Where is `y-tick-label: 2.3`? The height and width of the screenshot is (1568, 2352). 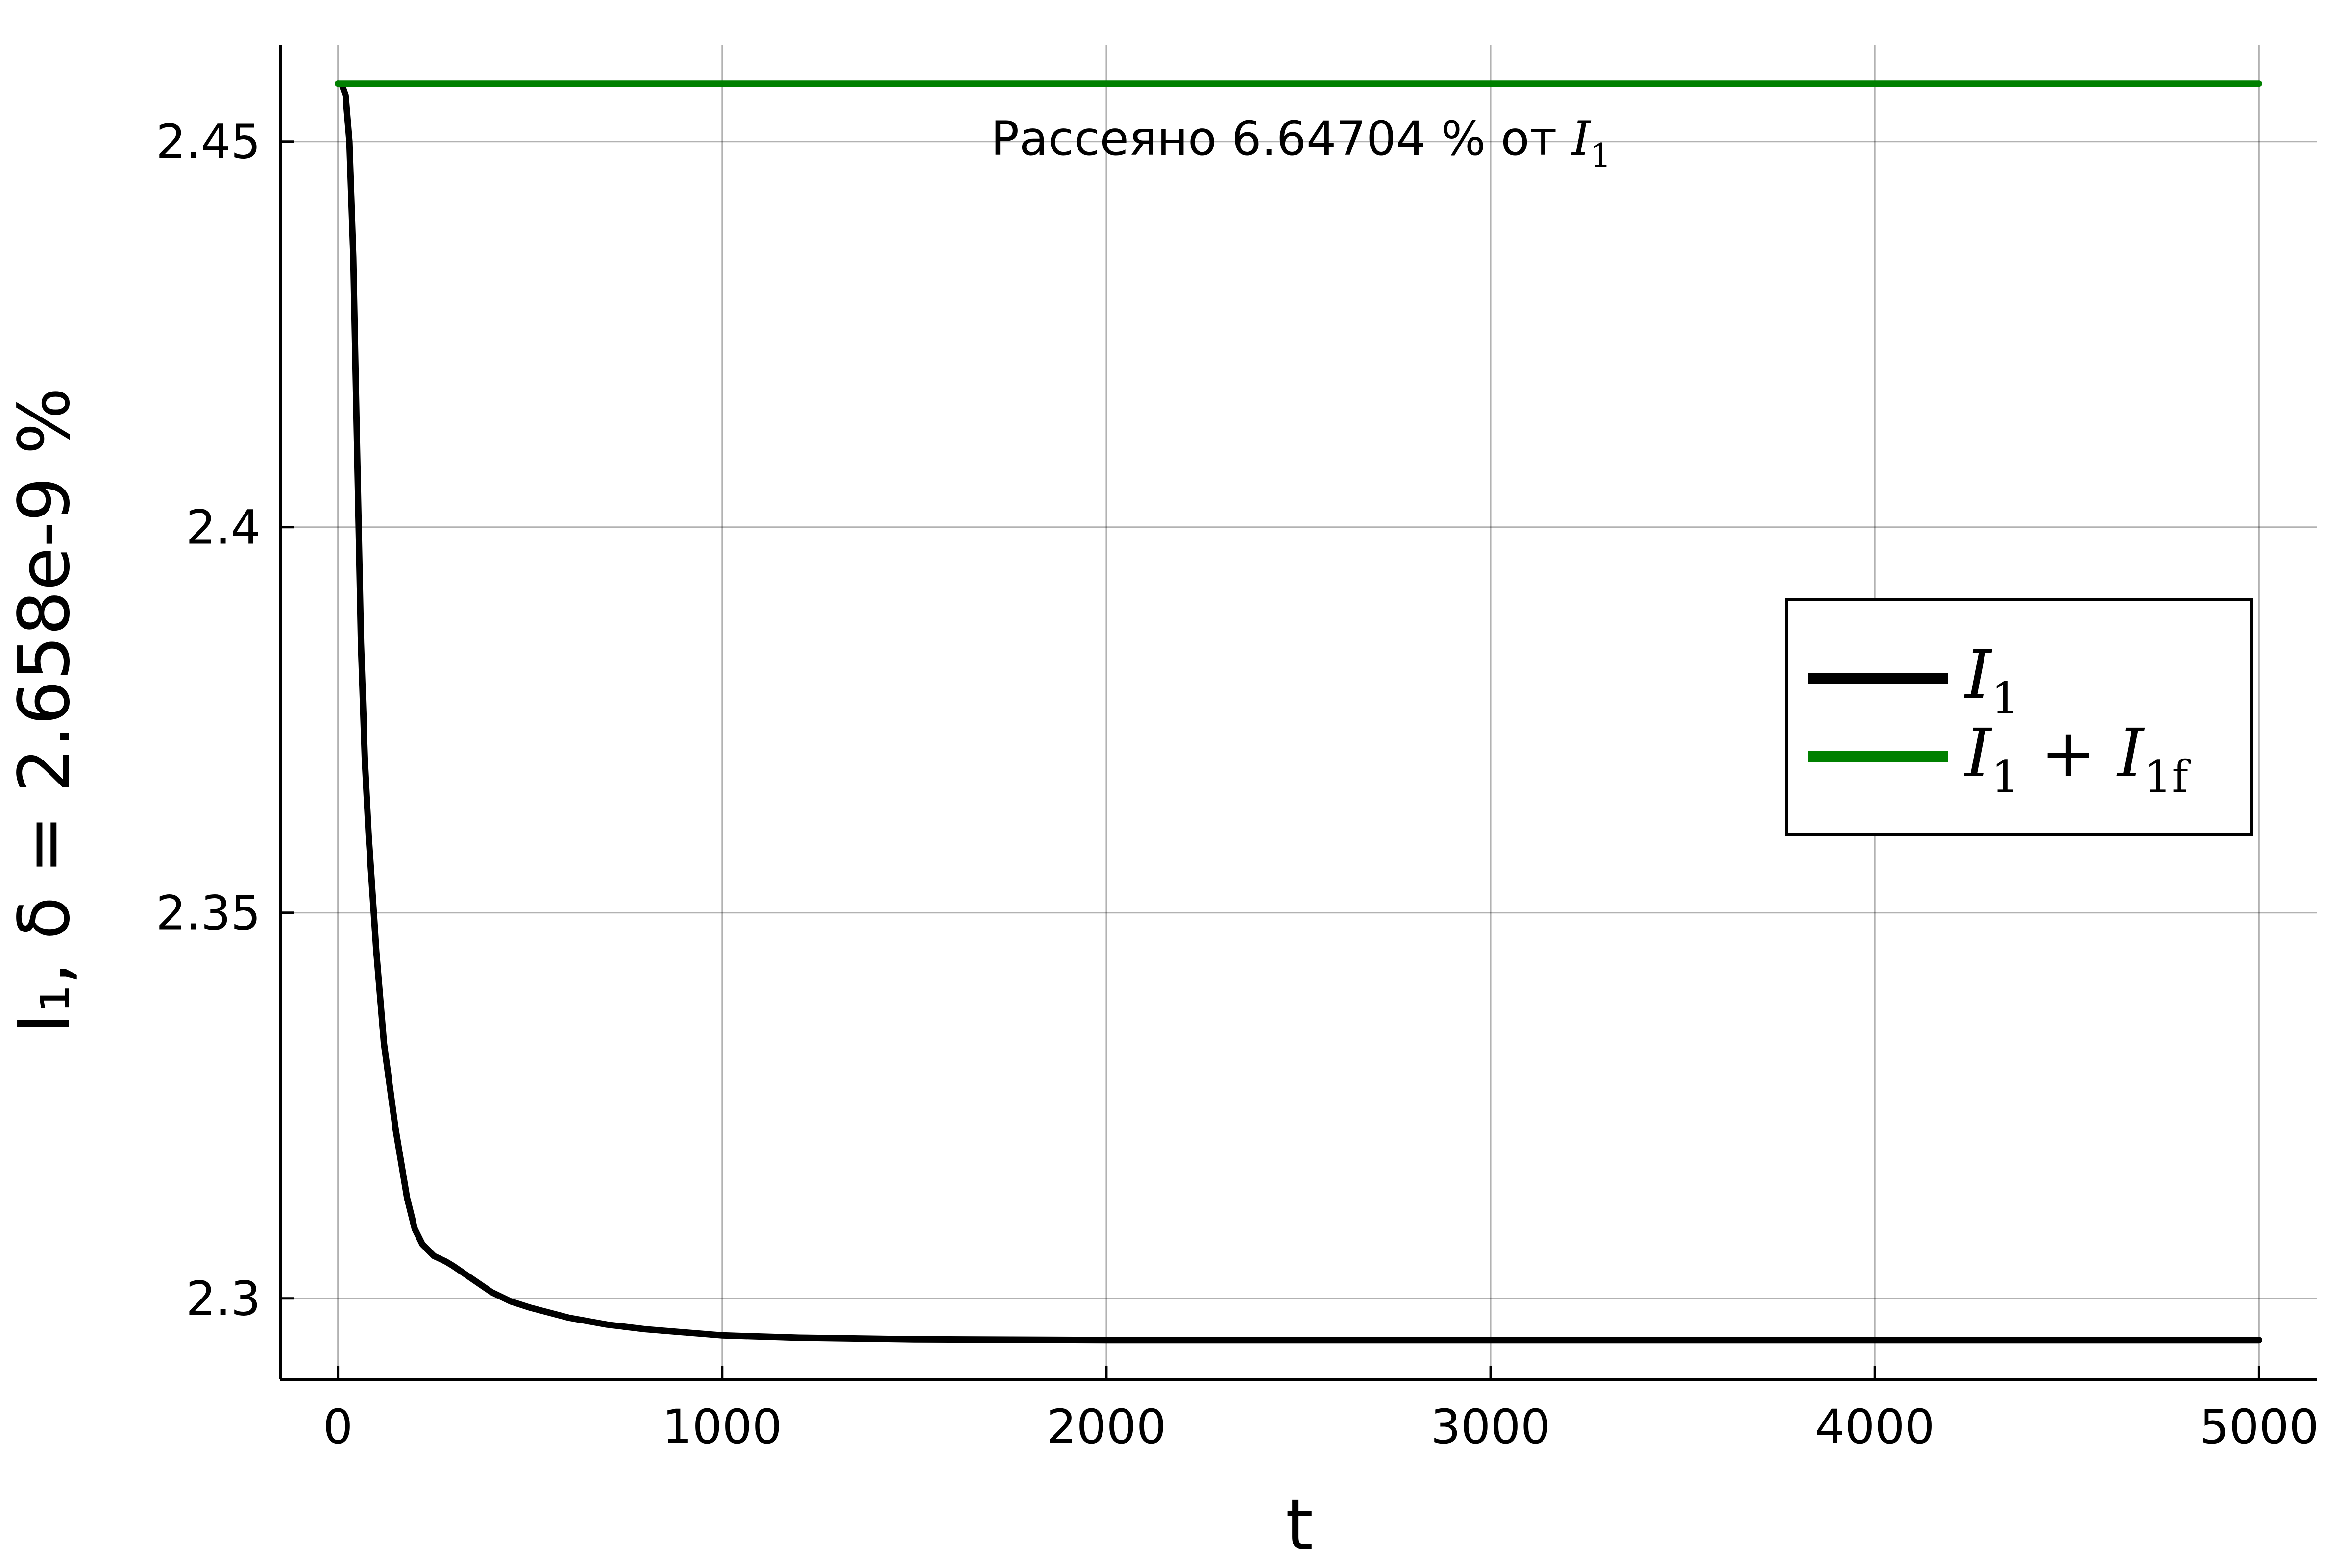
y-tick-label: 2.3 is located at coordinates (223, 1299).